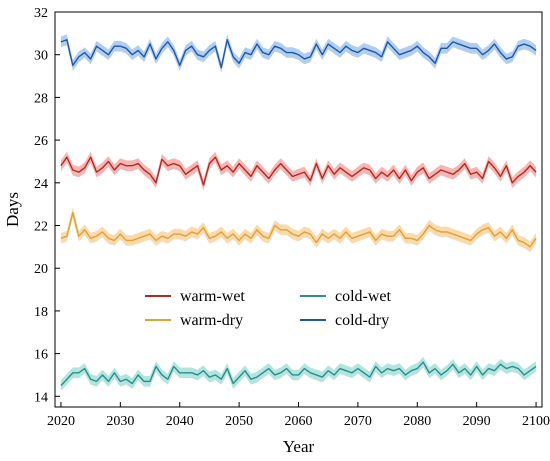  What do you see at coordinates (362, 320) in the screenshot?
I see `legend-label-cold-dry: cold-dry` at bounding box center [362, 320].